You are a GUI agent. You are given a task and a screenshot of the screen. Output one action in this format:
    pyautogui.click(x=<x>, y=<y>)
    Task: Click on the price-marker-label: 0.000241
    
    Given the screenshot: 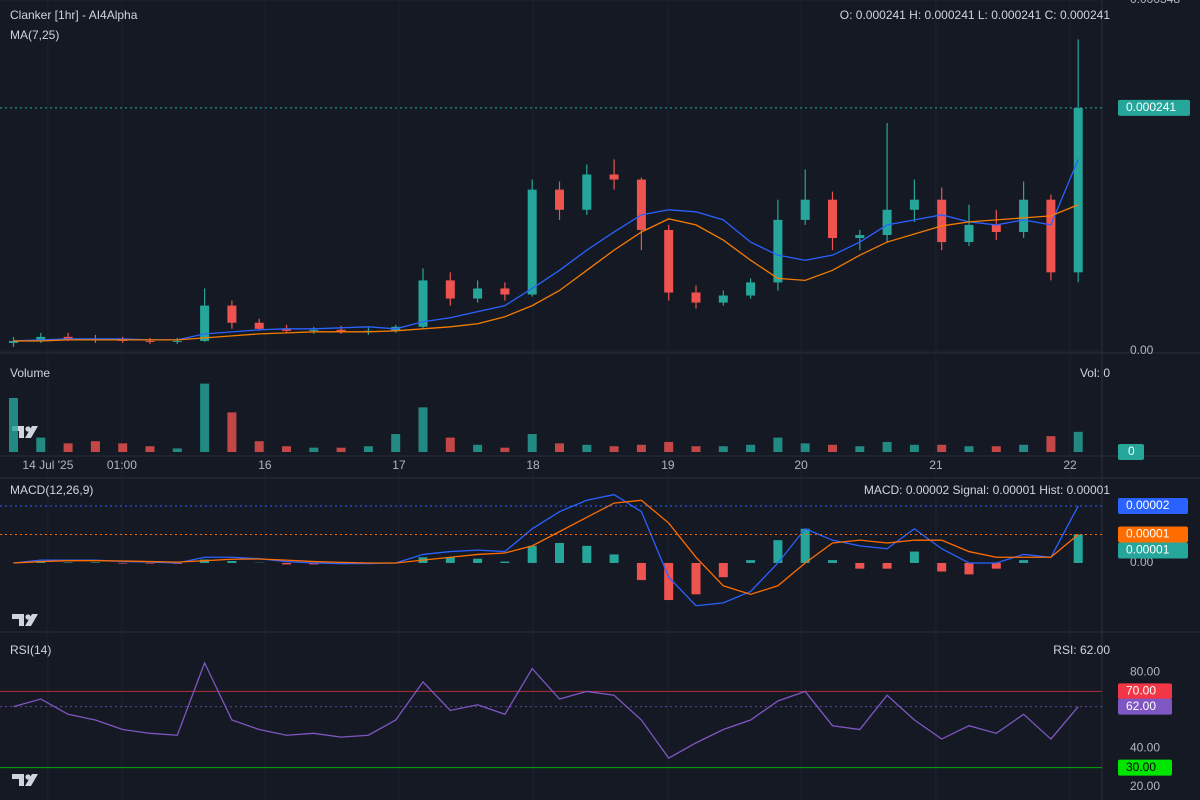 What is the action you would take?
    pyautogui.click(x=1151, y=107)
    